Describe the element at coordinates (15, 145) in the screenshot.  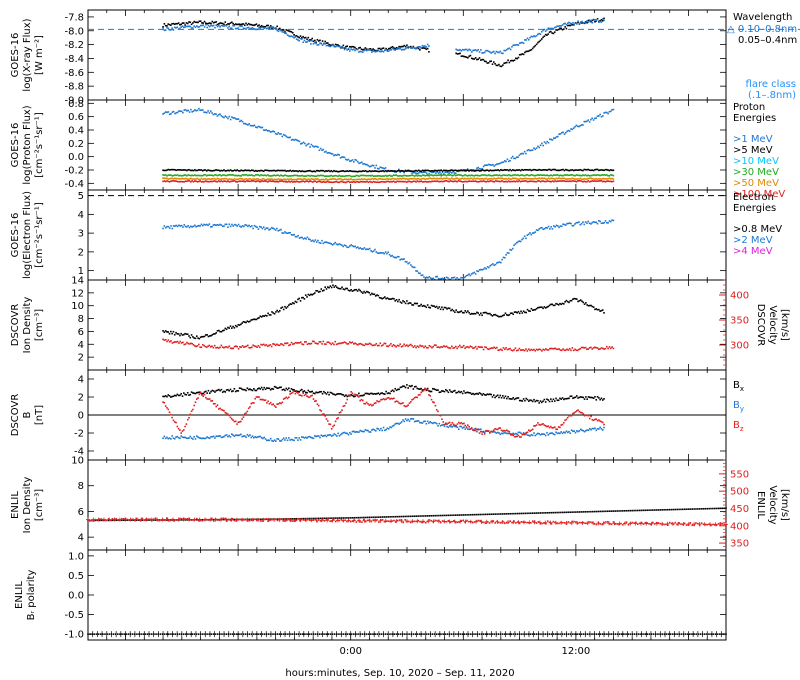
I see `y-axis-label: GOES-16` at that location.